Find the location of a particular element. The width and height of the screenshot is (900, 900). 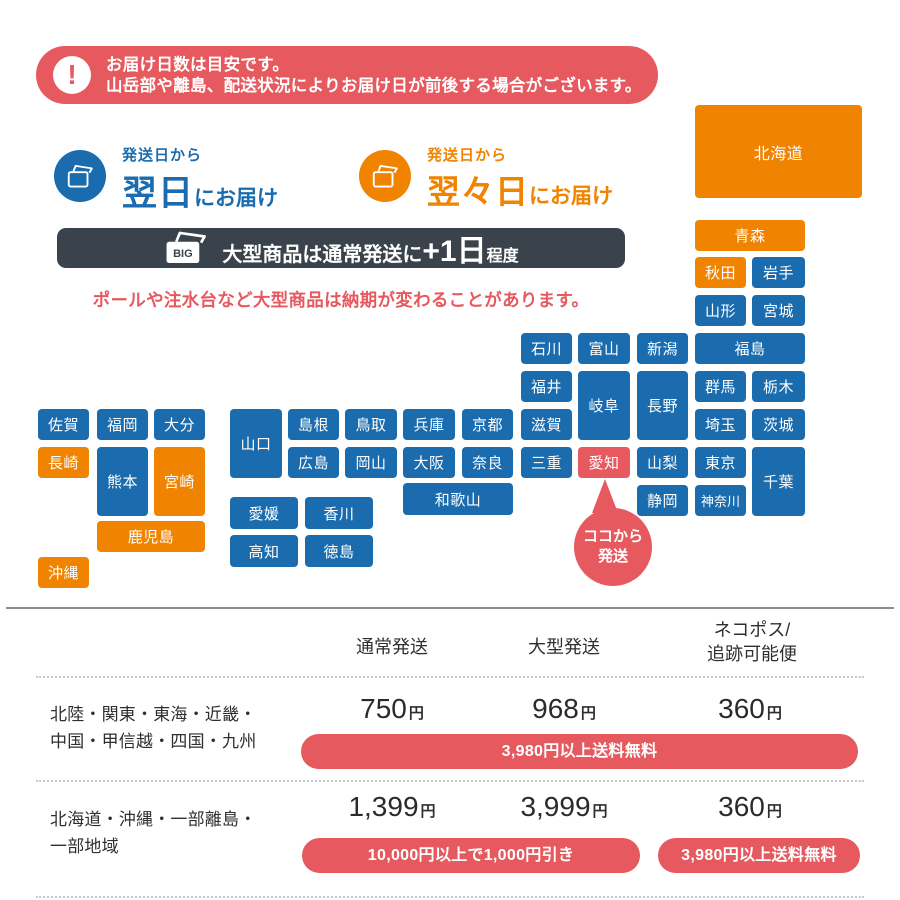

pref-福井: 福井 is located at coordinates (546, 386).